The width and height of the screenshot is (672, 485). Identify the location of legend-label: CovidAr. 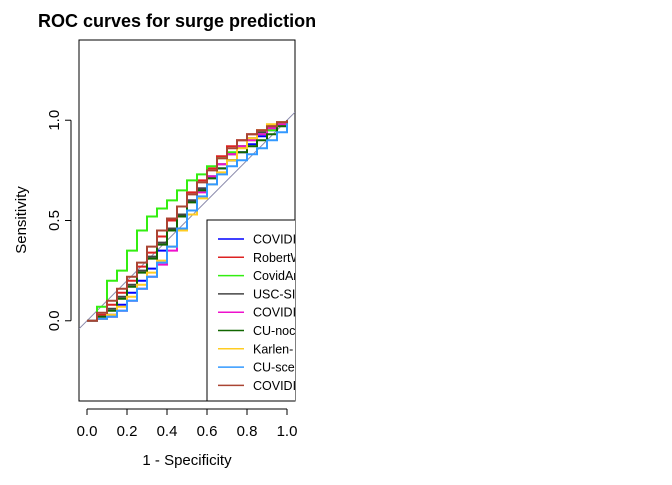
(275, 276).